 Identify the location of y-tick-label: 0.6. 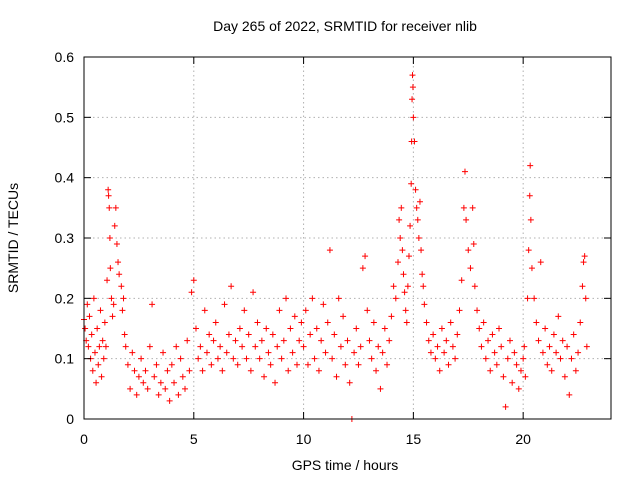
(65, 57).